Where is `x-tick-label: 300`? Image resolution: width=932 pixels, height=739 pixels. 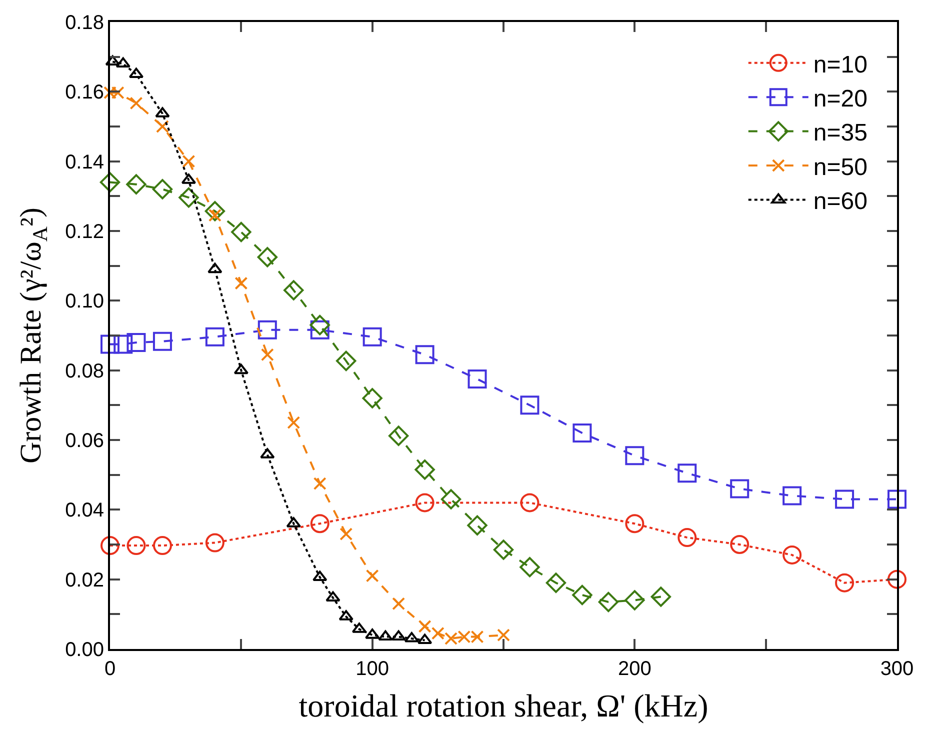
x-tick-label: 300 is located at coordinates (897, 669).